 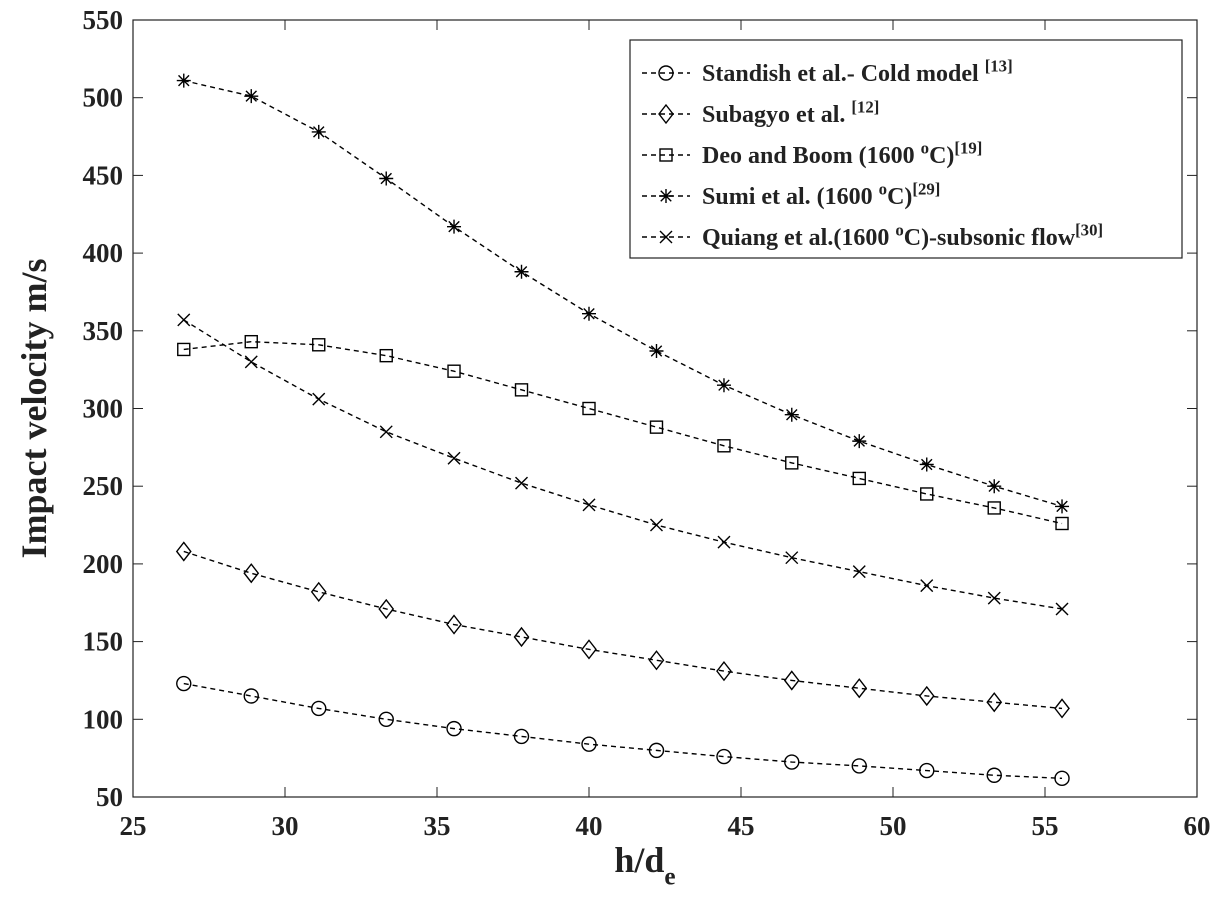 What do you see at coordinates (1089, 229) in the screenshot?
I see `superscript: [30]` at bounding box center [1089, 229].